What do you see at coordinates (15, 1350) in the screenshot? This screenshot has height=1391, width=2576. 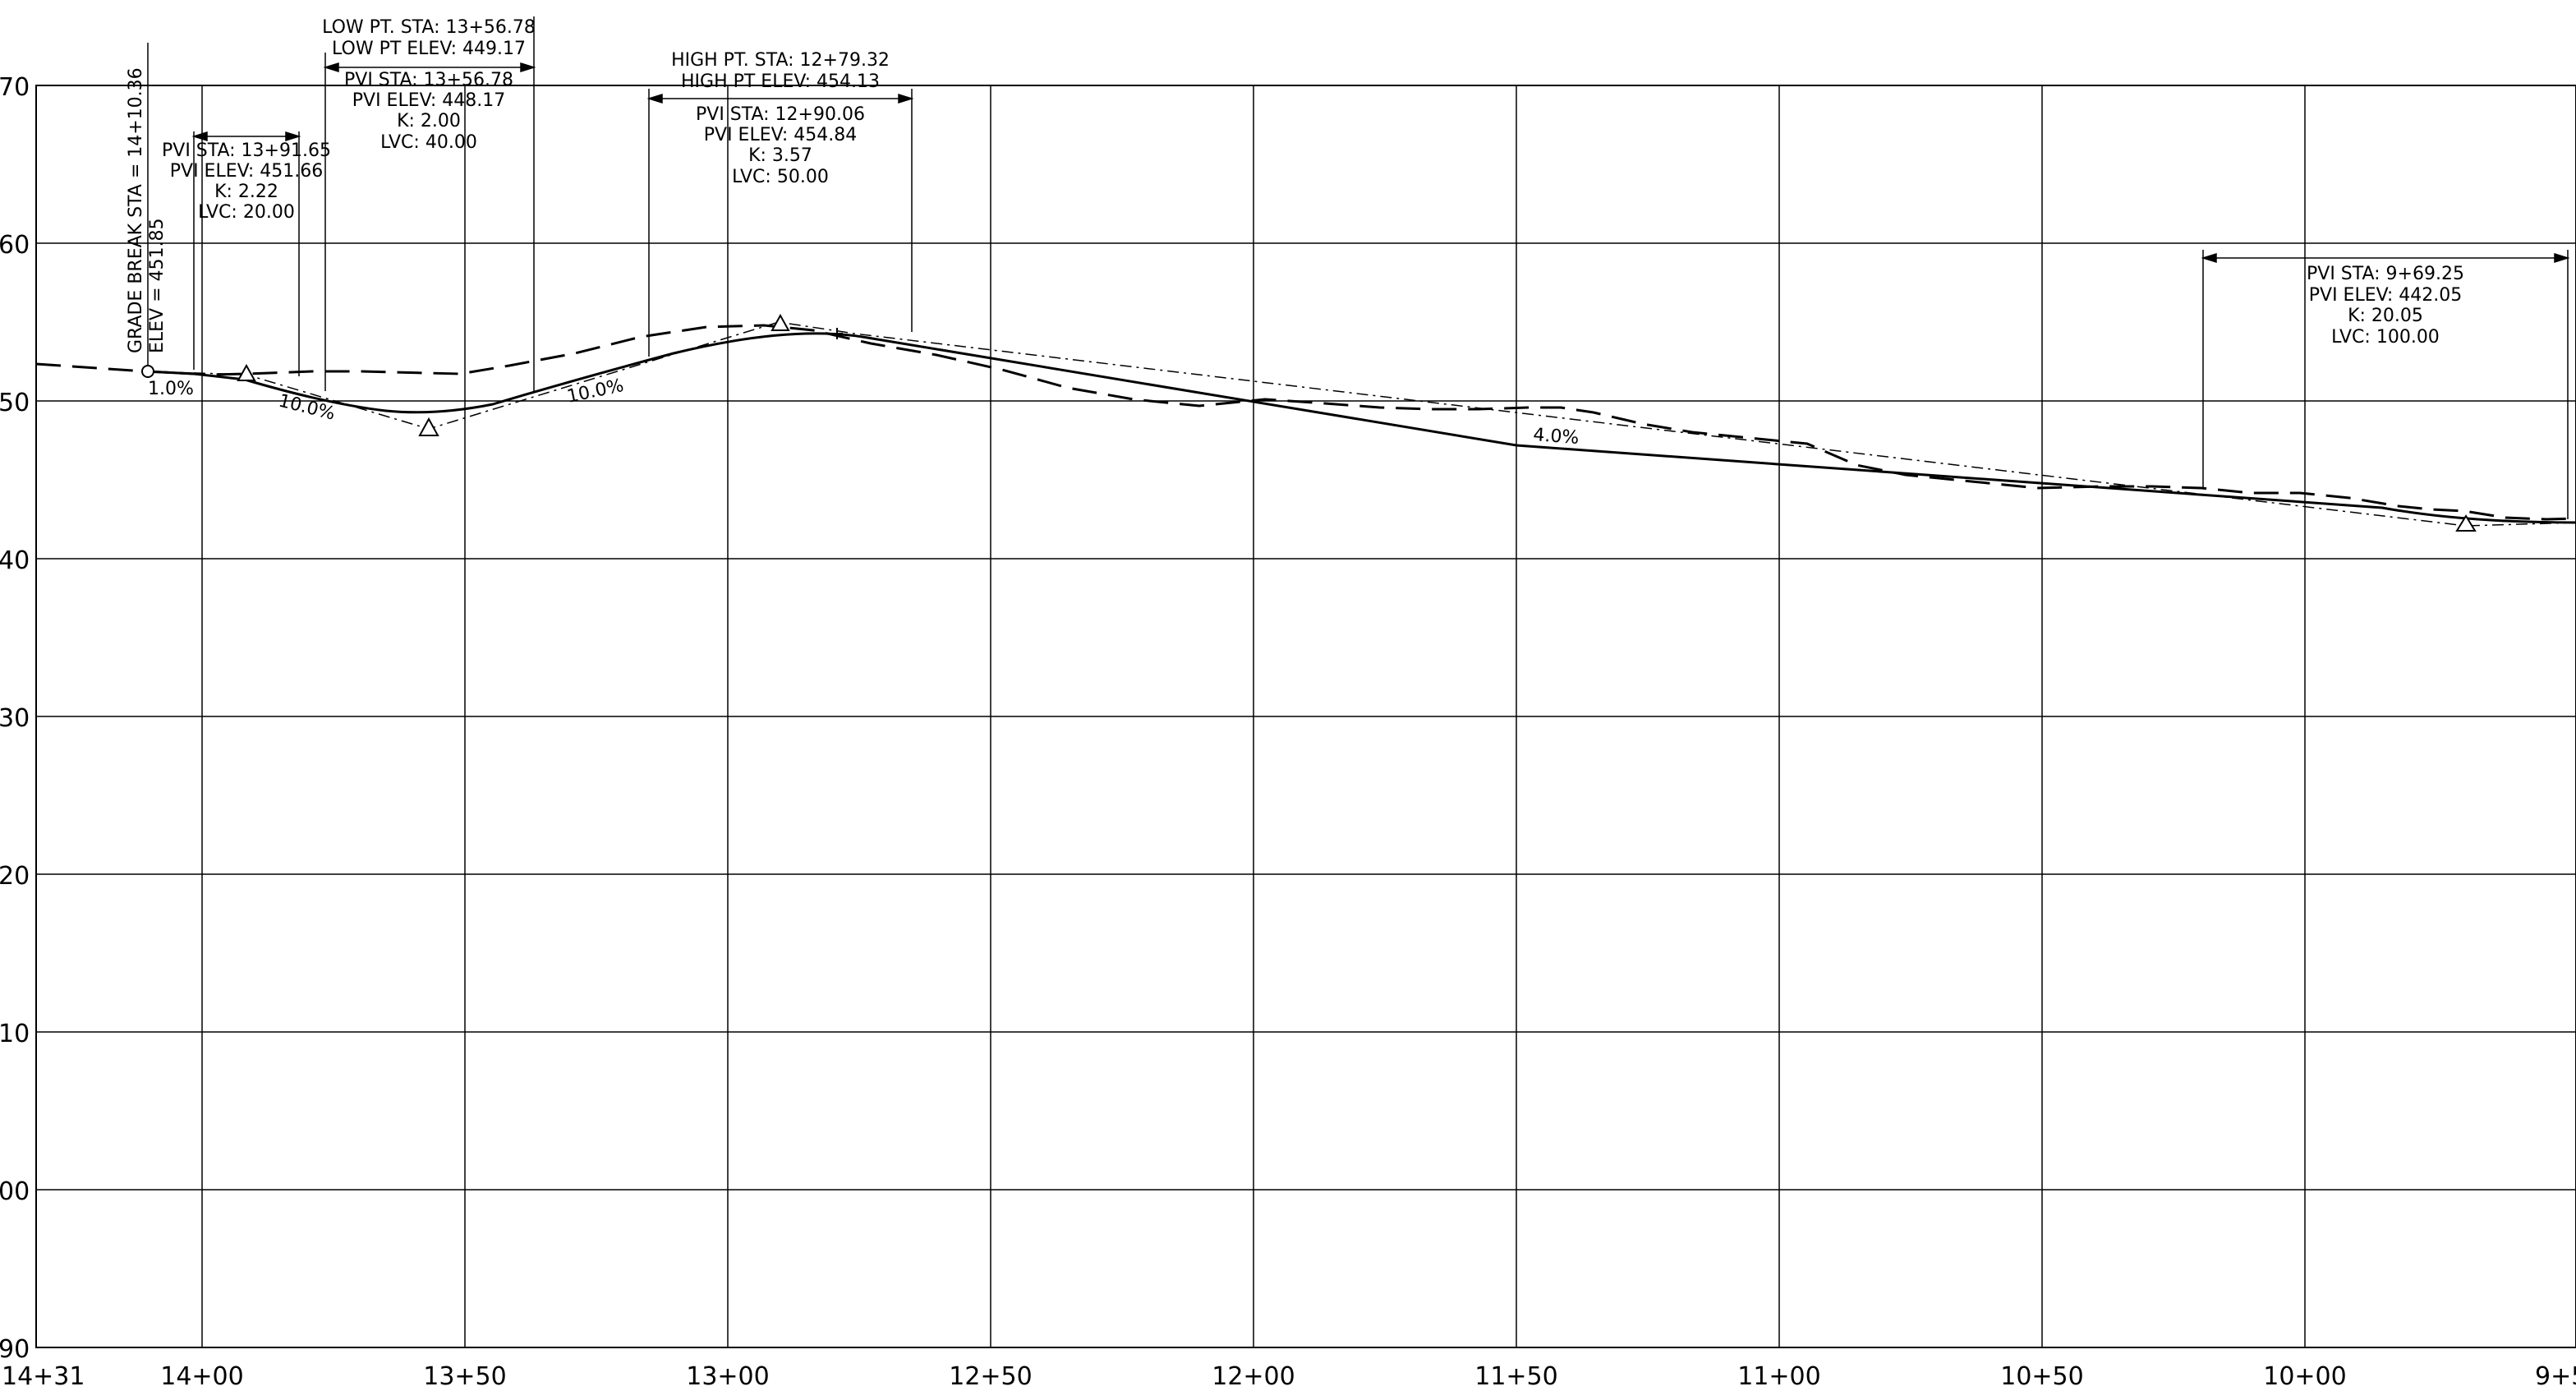 I see `y-tick-label: 90` at bounding box center [15, 1350].